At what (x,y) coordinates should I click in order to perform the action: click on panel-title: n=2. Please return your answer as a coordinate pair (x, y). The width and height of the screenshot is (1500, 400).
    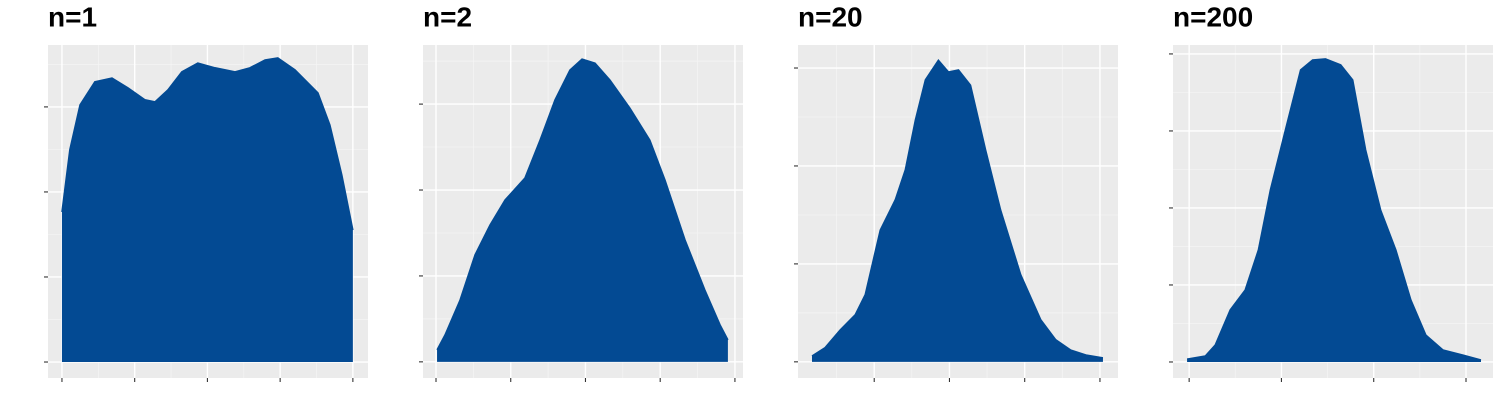
    Looking at the image, I should click on (447, 16).